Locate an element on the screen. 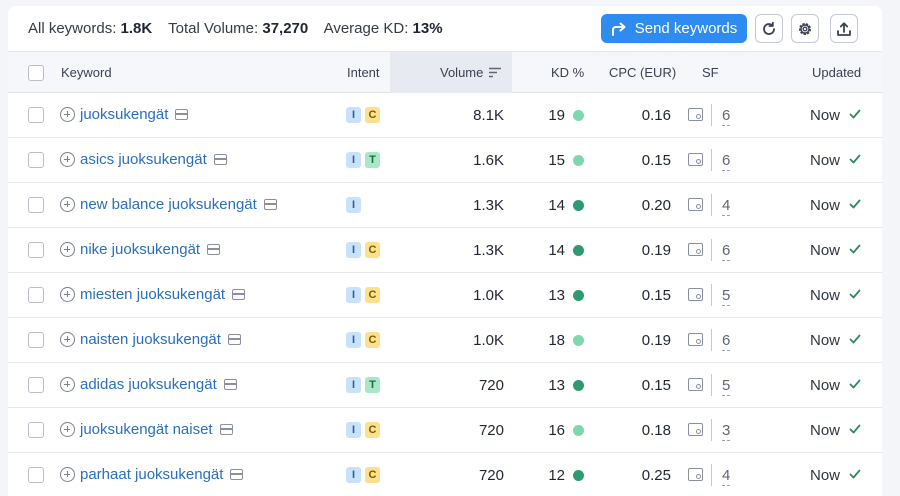 The width and height of the screenshot is (900, 496). sort-descending-icon is located at coordinates (495, 72).